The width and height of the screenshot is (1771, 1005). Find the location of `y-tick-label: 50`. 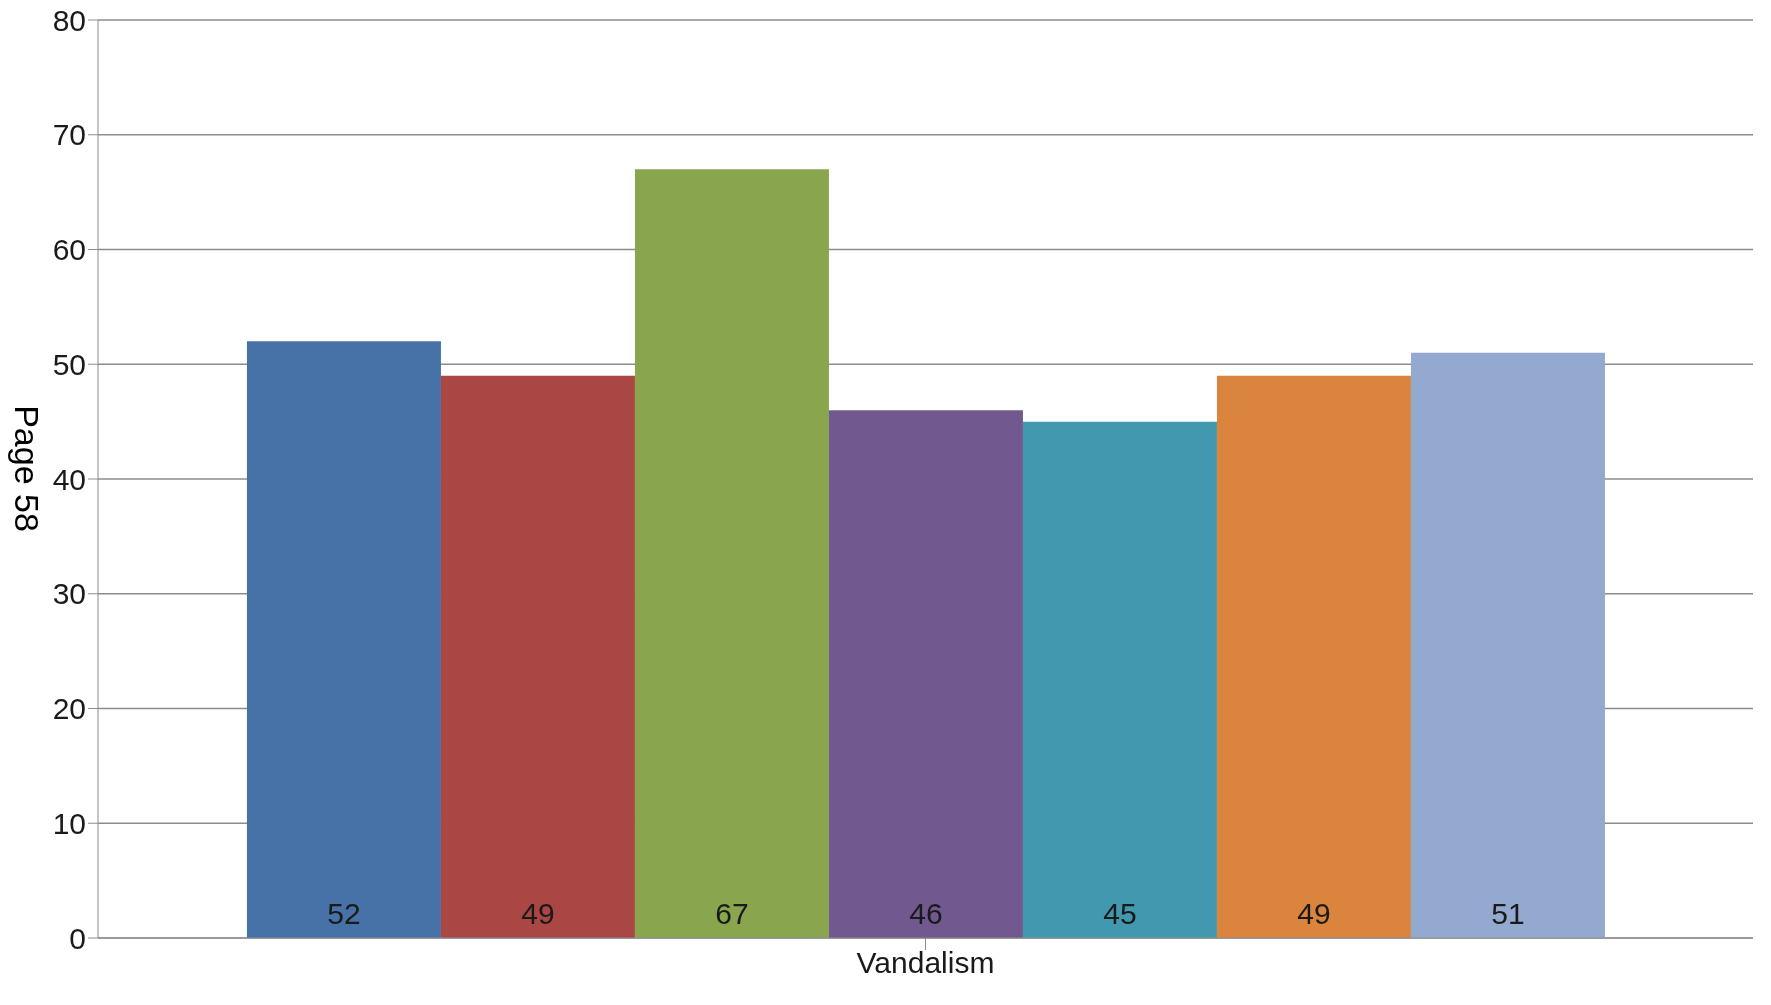

y-tick-label: 50 is located at coordinates (69, 364).